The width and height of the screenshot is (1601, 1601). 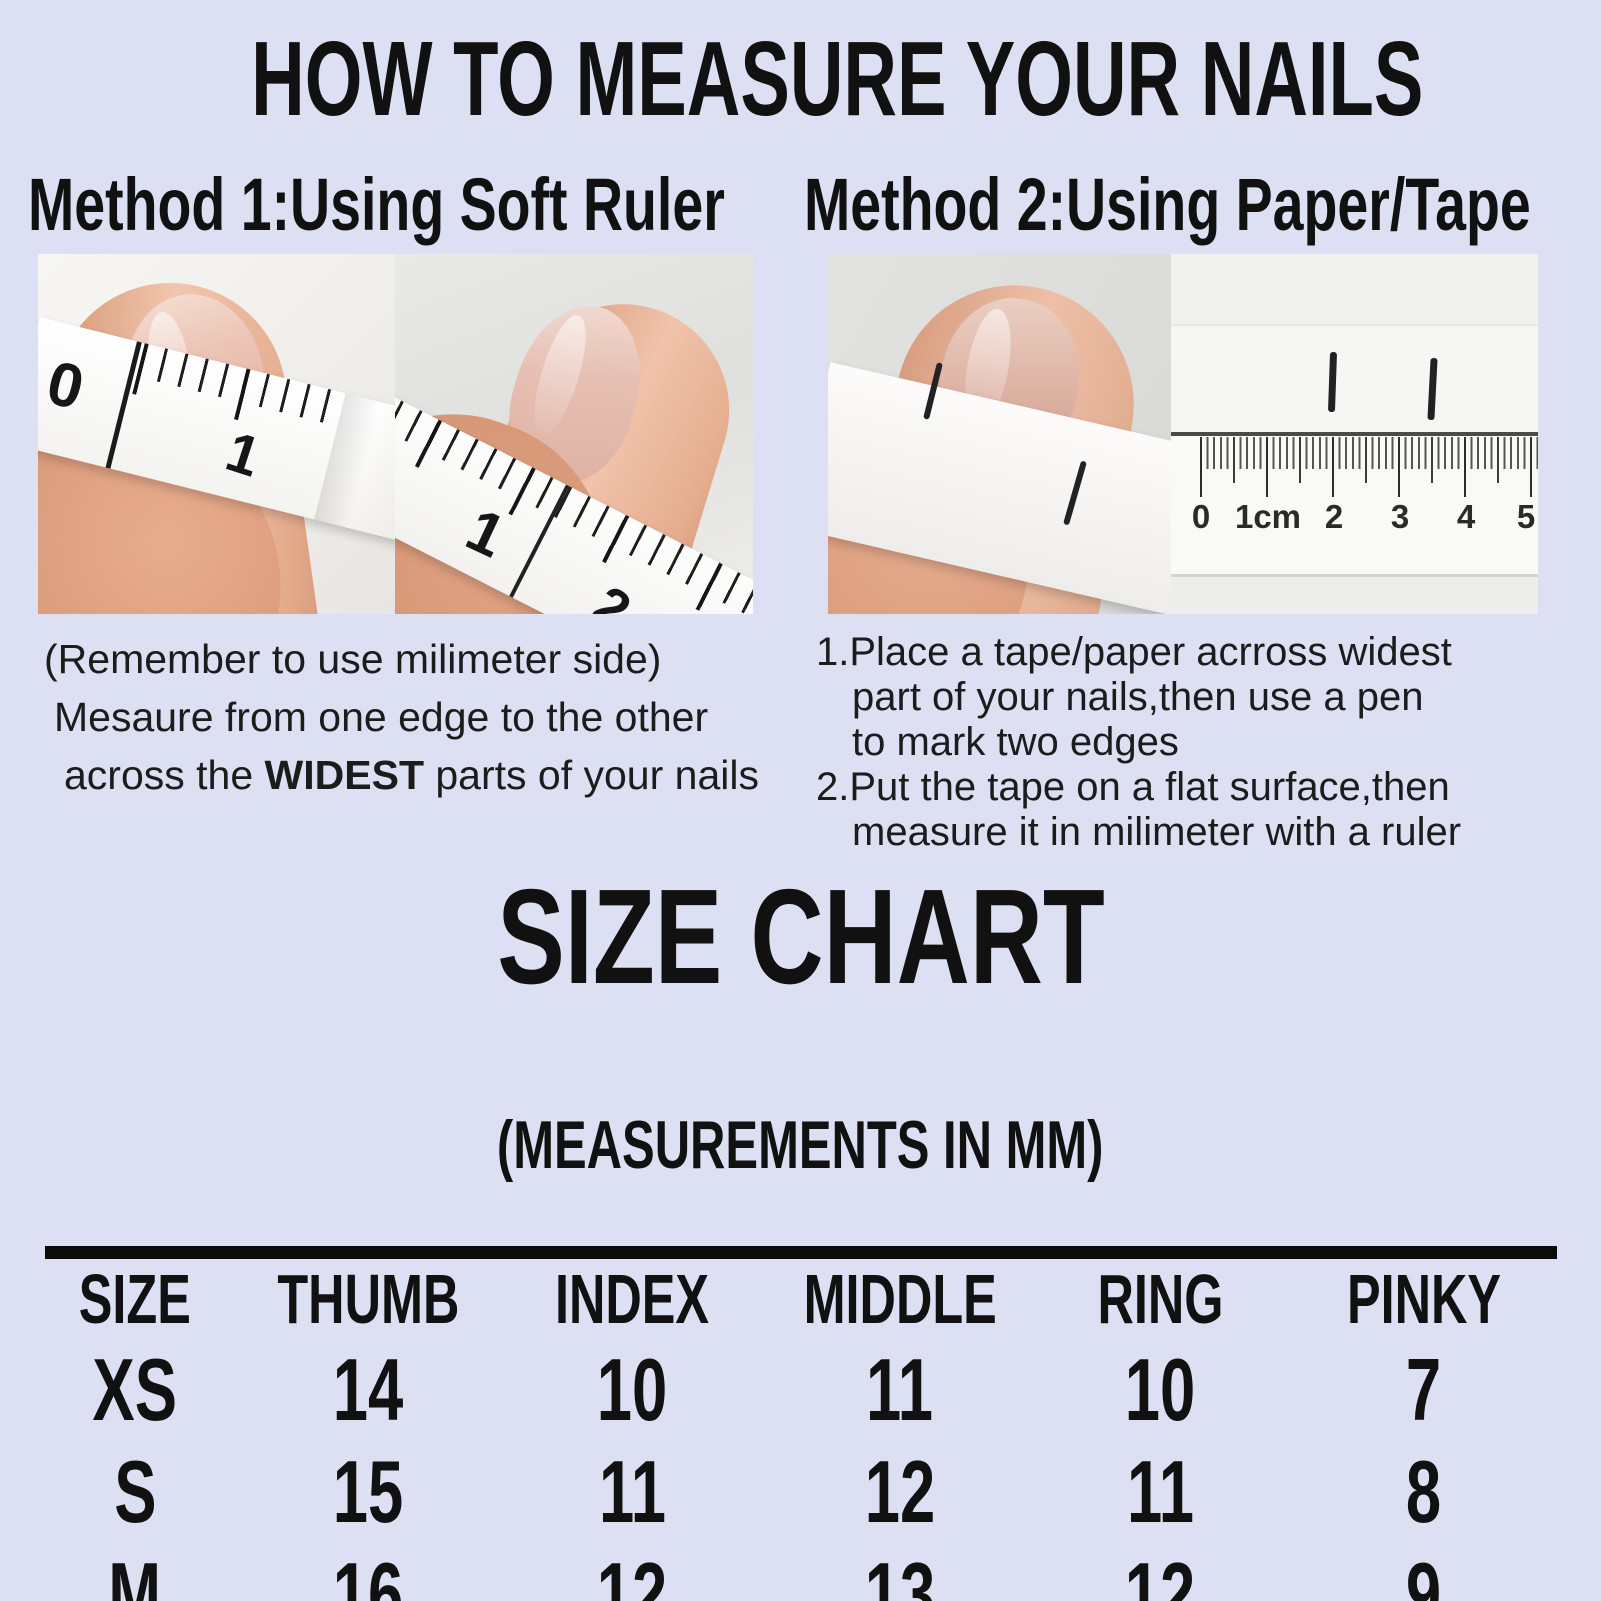 What do you see at coordinates (1268, 516) in the screenshot?
I see `ruler-label-1cm: 1cm` at bounding box center [1268, 516].